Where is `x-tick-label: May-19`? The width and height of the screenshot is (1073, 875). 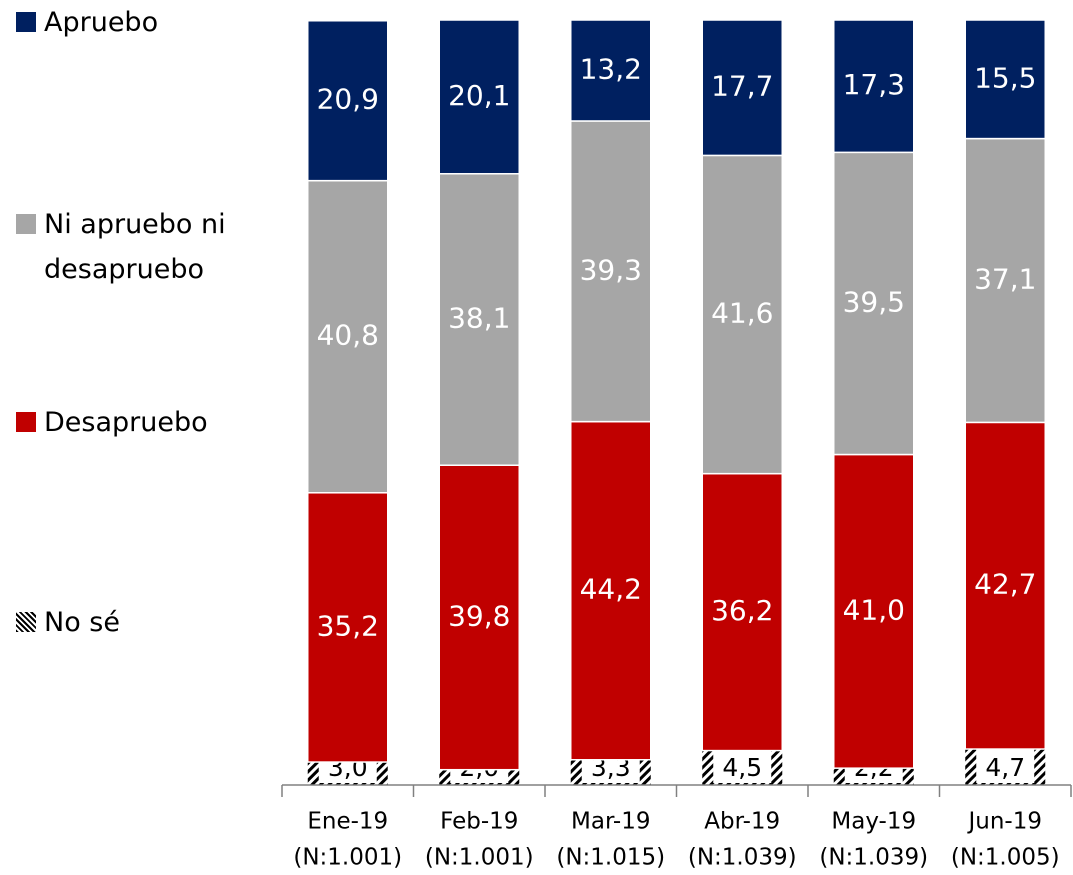 x-tick-label: May-19 is located at coordinates (873, 822).